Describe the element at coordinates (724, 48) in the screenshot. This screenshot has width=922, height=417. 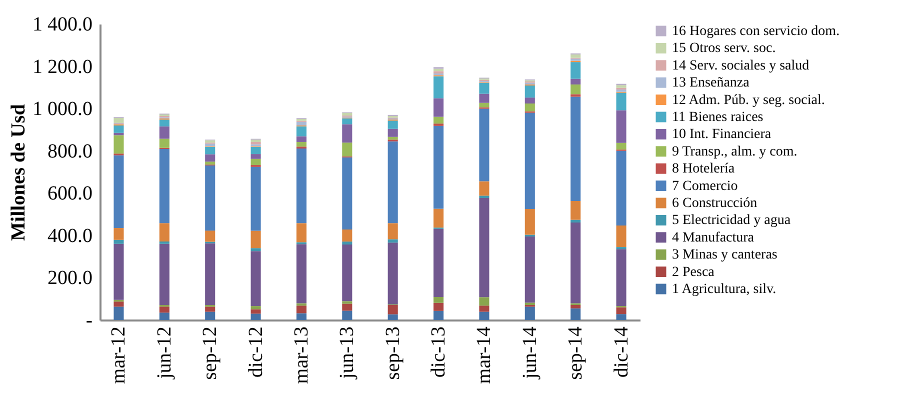
I see `legend-label: 15 Otros serv. soc.` at that location.